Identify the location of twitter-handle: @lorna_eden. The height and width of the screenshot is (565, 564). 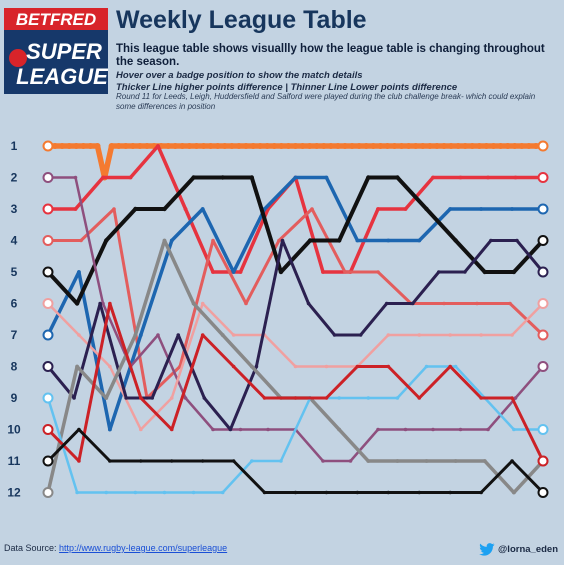
(518, 549).